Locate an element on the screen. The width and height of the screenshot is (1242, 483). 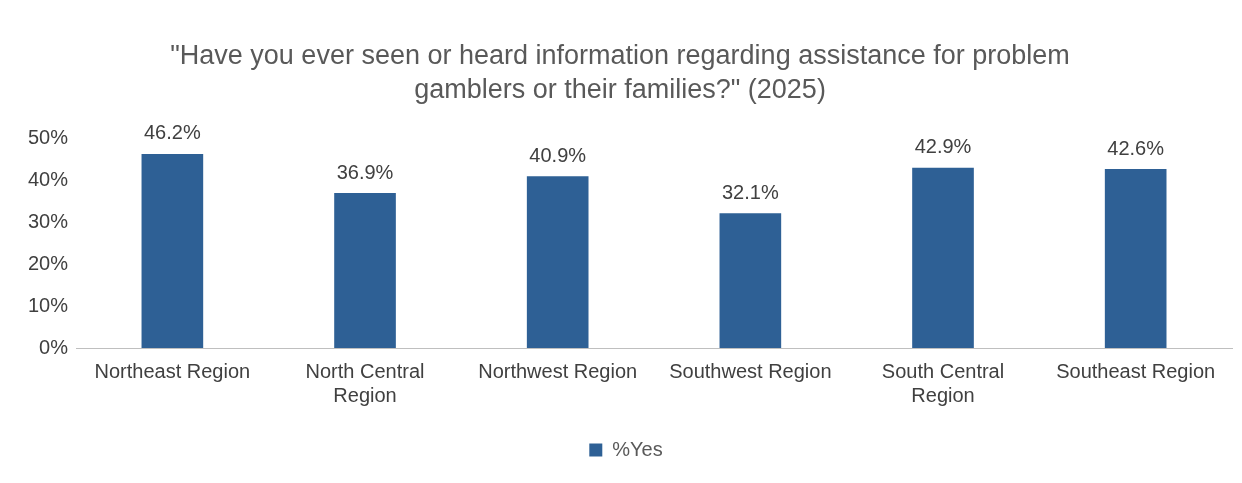
data-label: 40.9% is located at coordinates (558, 154).